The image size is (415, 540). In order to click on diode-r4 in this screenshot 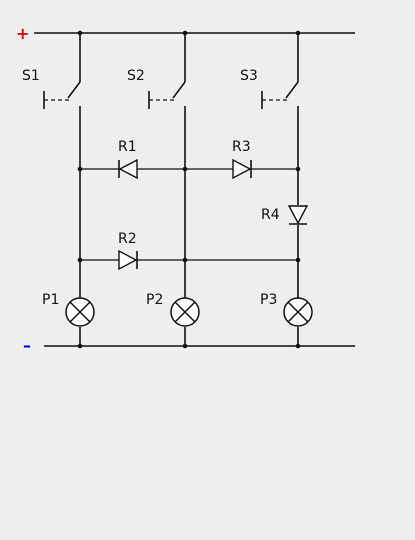, I will do `click(298, 215)`.